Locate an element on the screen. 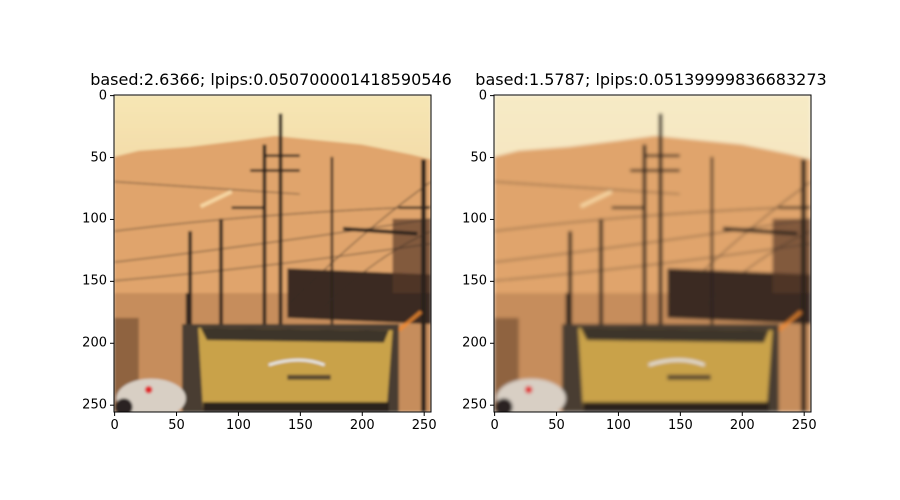 The image size is (900, 500). panel-title-left: based:2.6366; lpips:0.050700001418590546 is located at coordinates (271, 79).